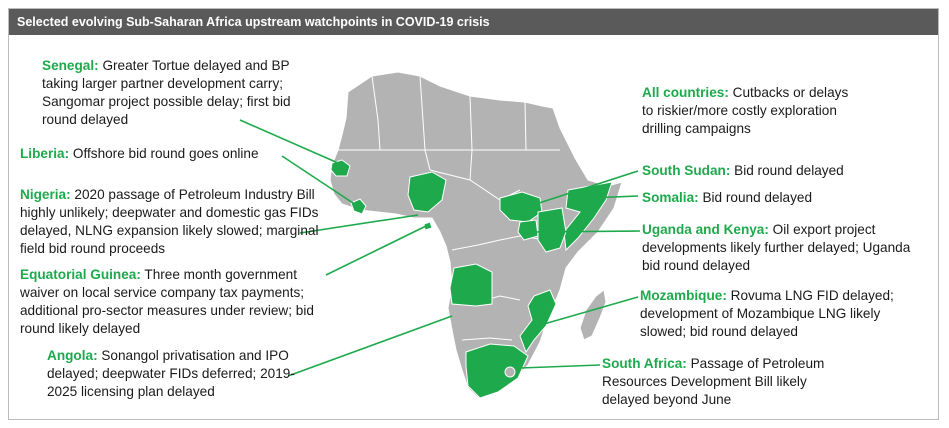  I want to click on leader-senegal, so click(289, 141).